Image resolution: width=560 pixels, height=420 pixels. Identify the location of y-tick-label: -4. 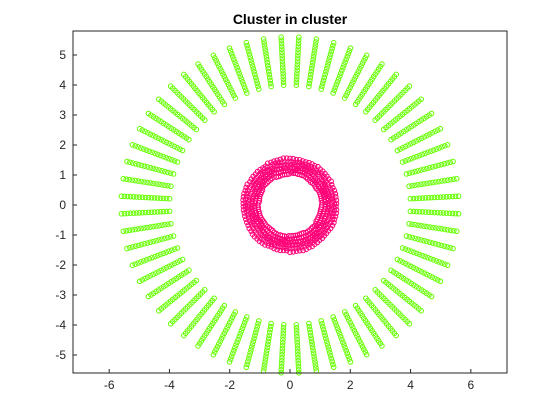
(60, 325).